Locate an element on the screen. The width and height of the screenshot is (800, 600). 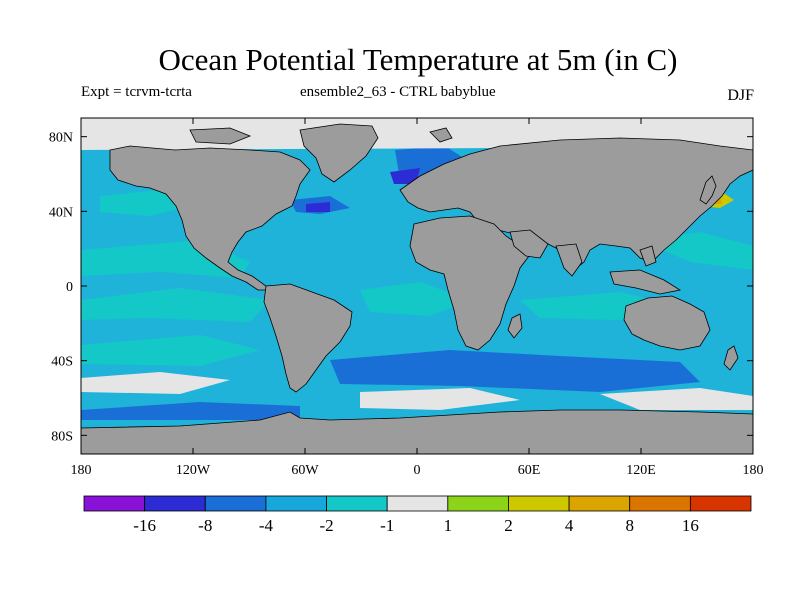
colorbar-label: 4 is located at coordinates (569, 525).